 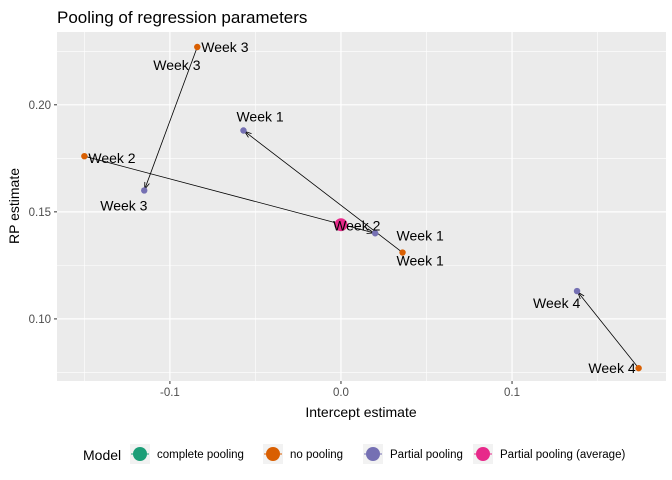 I want to click on legend-label: Partial pooling, so click(x=426, y=455).